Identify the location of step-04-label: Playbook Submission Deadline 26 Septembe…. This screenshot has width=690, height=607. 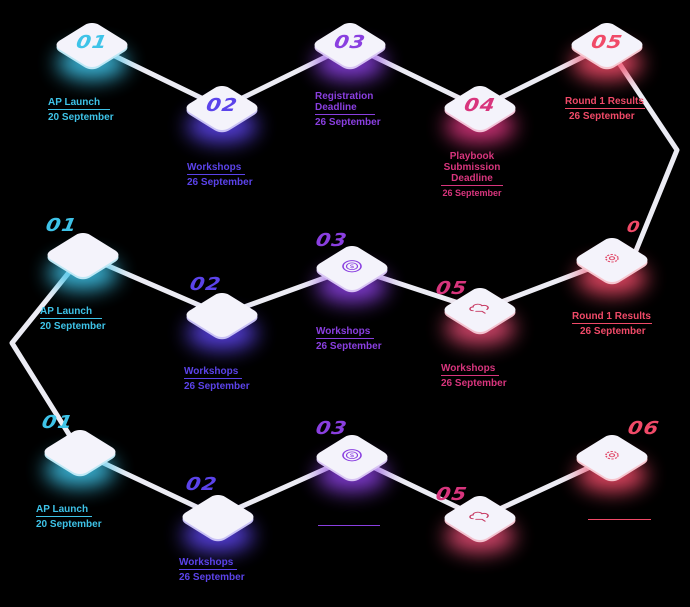
(472, 175).